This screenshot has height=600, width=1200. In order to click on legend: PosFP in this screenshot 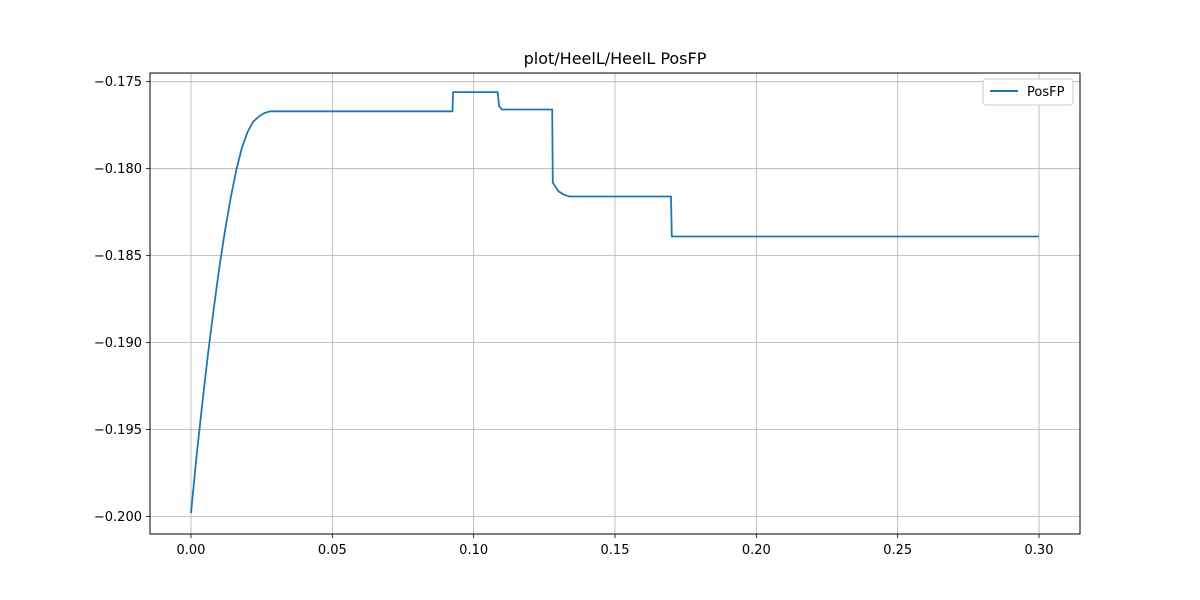, I will do `click(1028, 92)`.